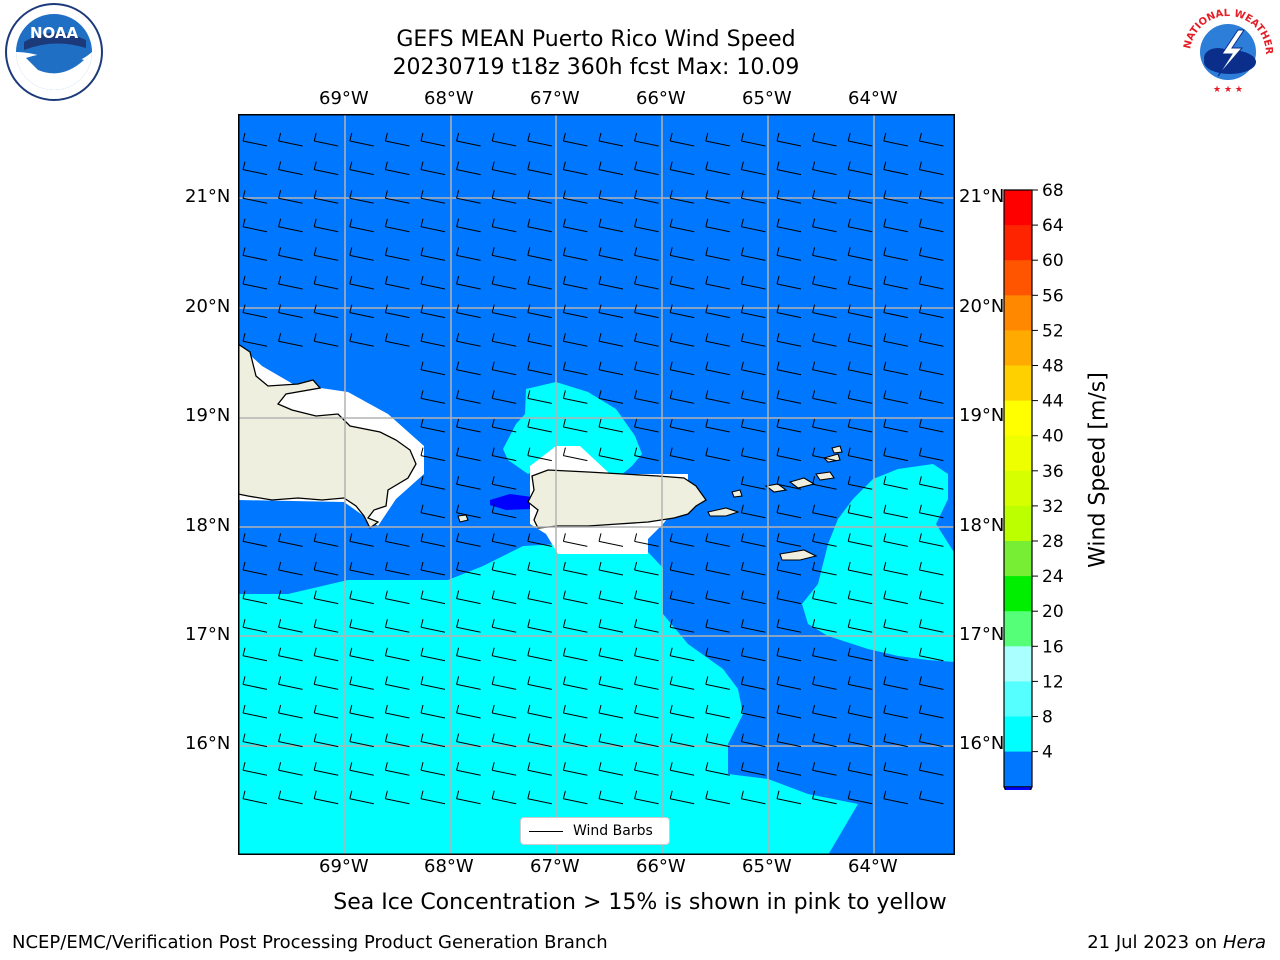 This screenshot has height=960, width=1280. What do you see at coordinates (596, 39) in the screenshot?
I see `map-title: GEFS MEAN Puerto Rico Wind Speed` at bounding box center [596, 39].